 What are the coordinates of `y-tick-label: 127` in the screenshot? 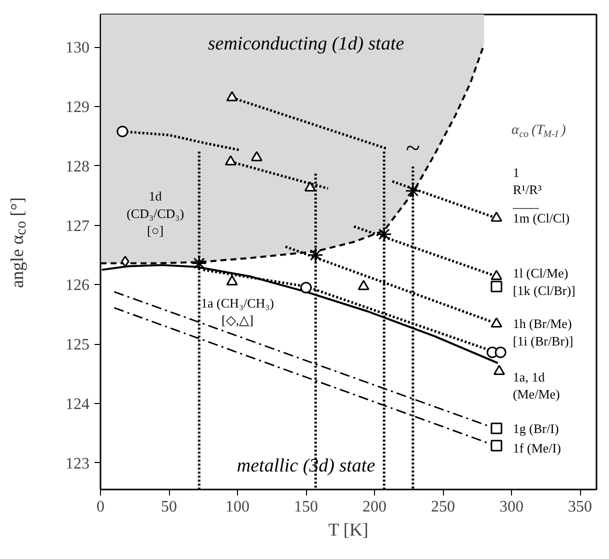 It's located at (78, 226).